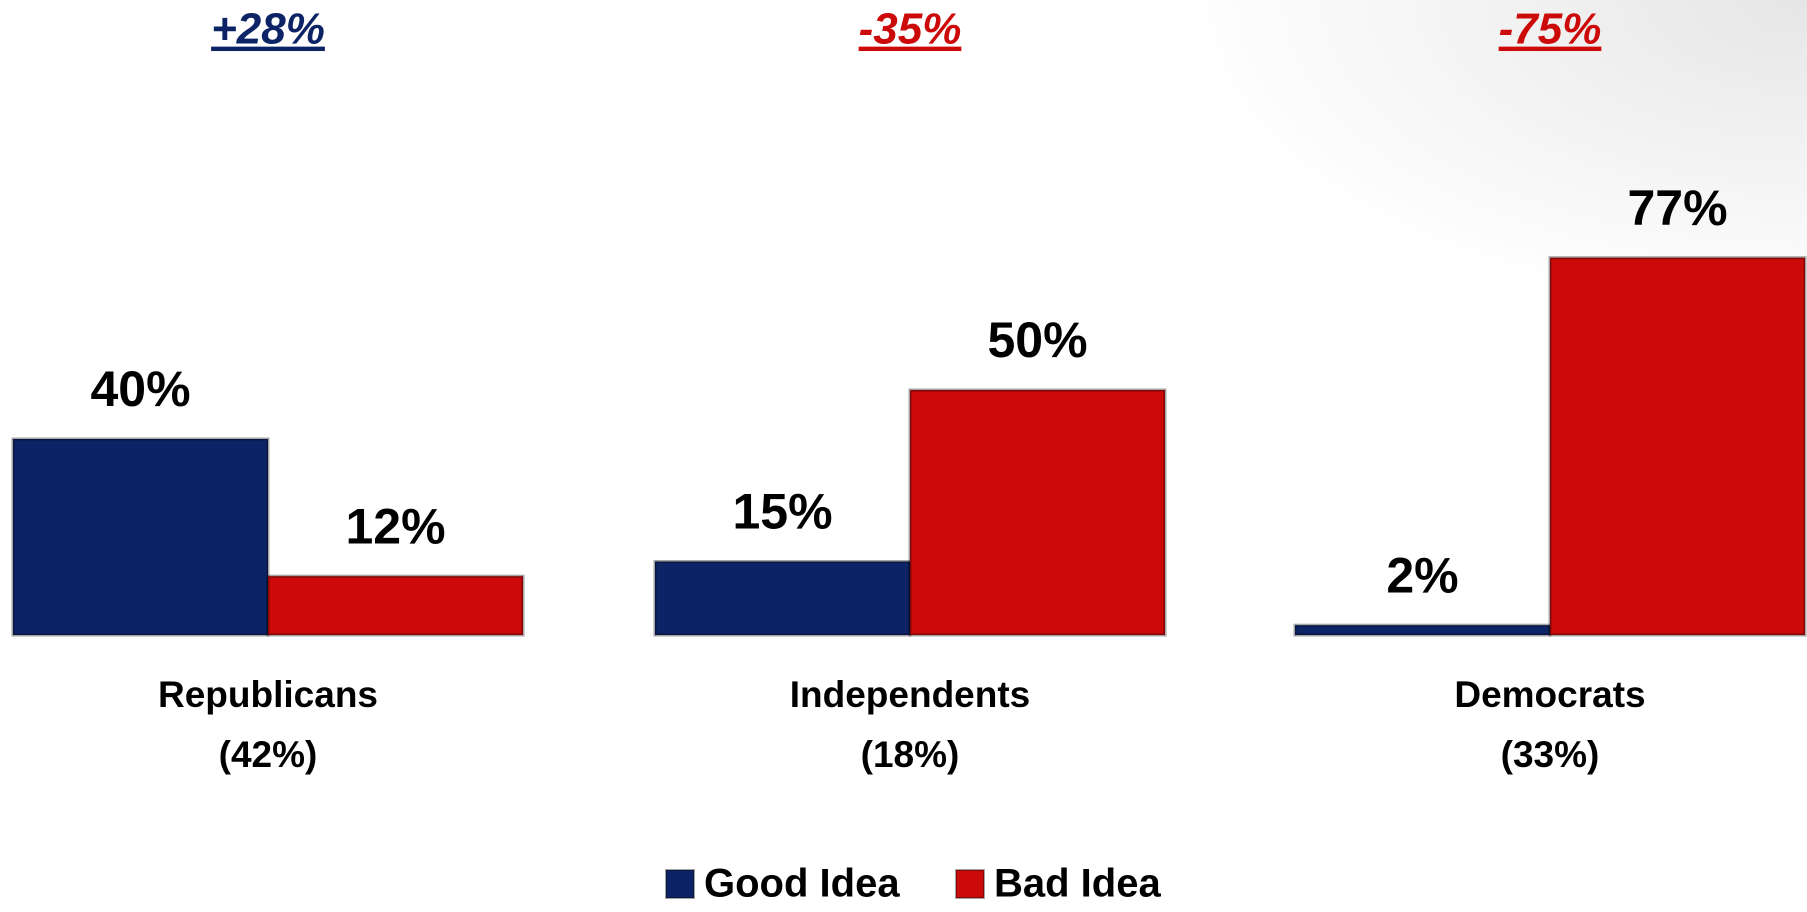  Describe the element at coordinates (140, 389) in the screenshot. I see `value-label: 40%` at that location.